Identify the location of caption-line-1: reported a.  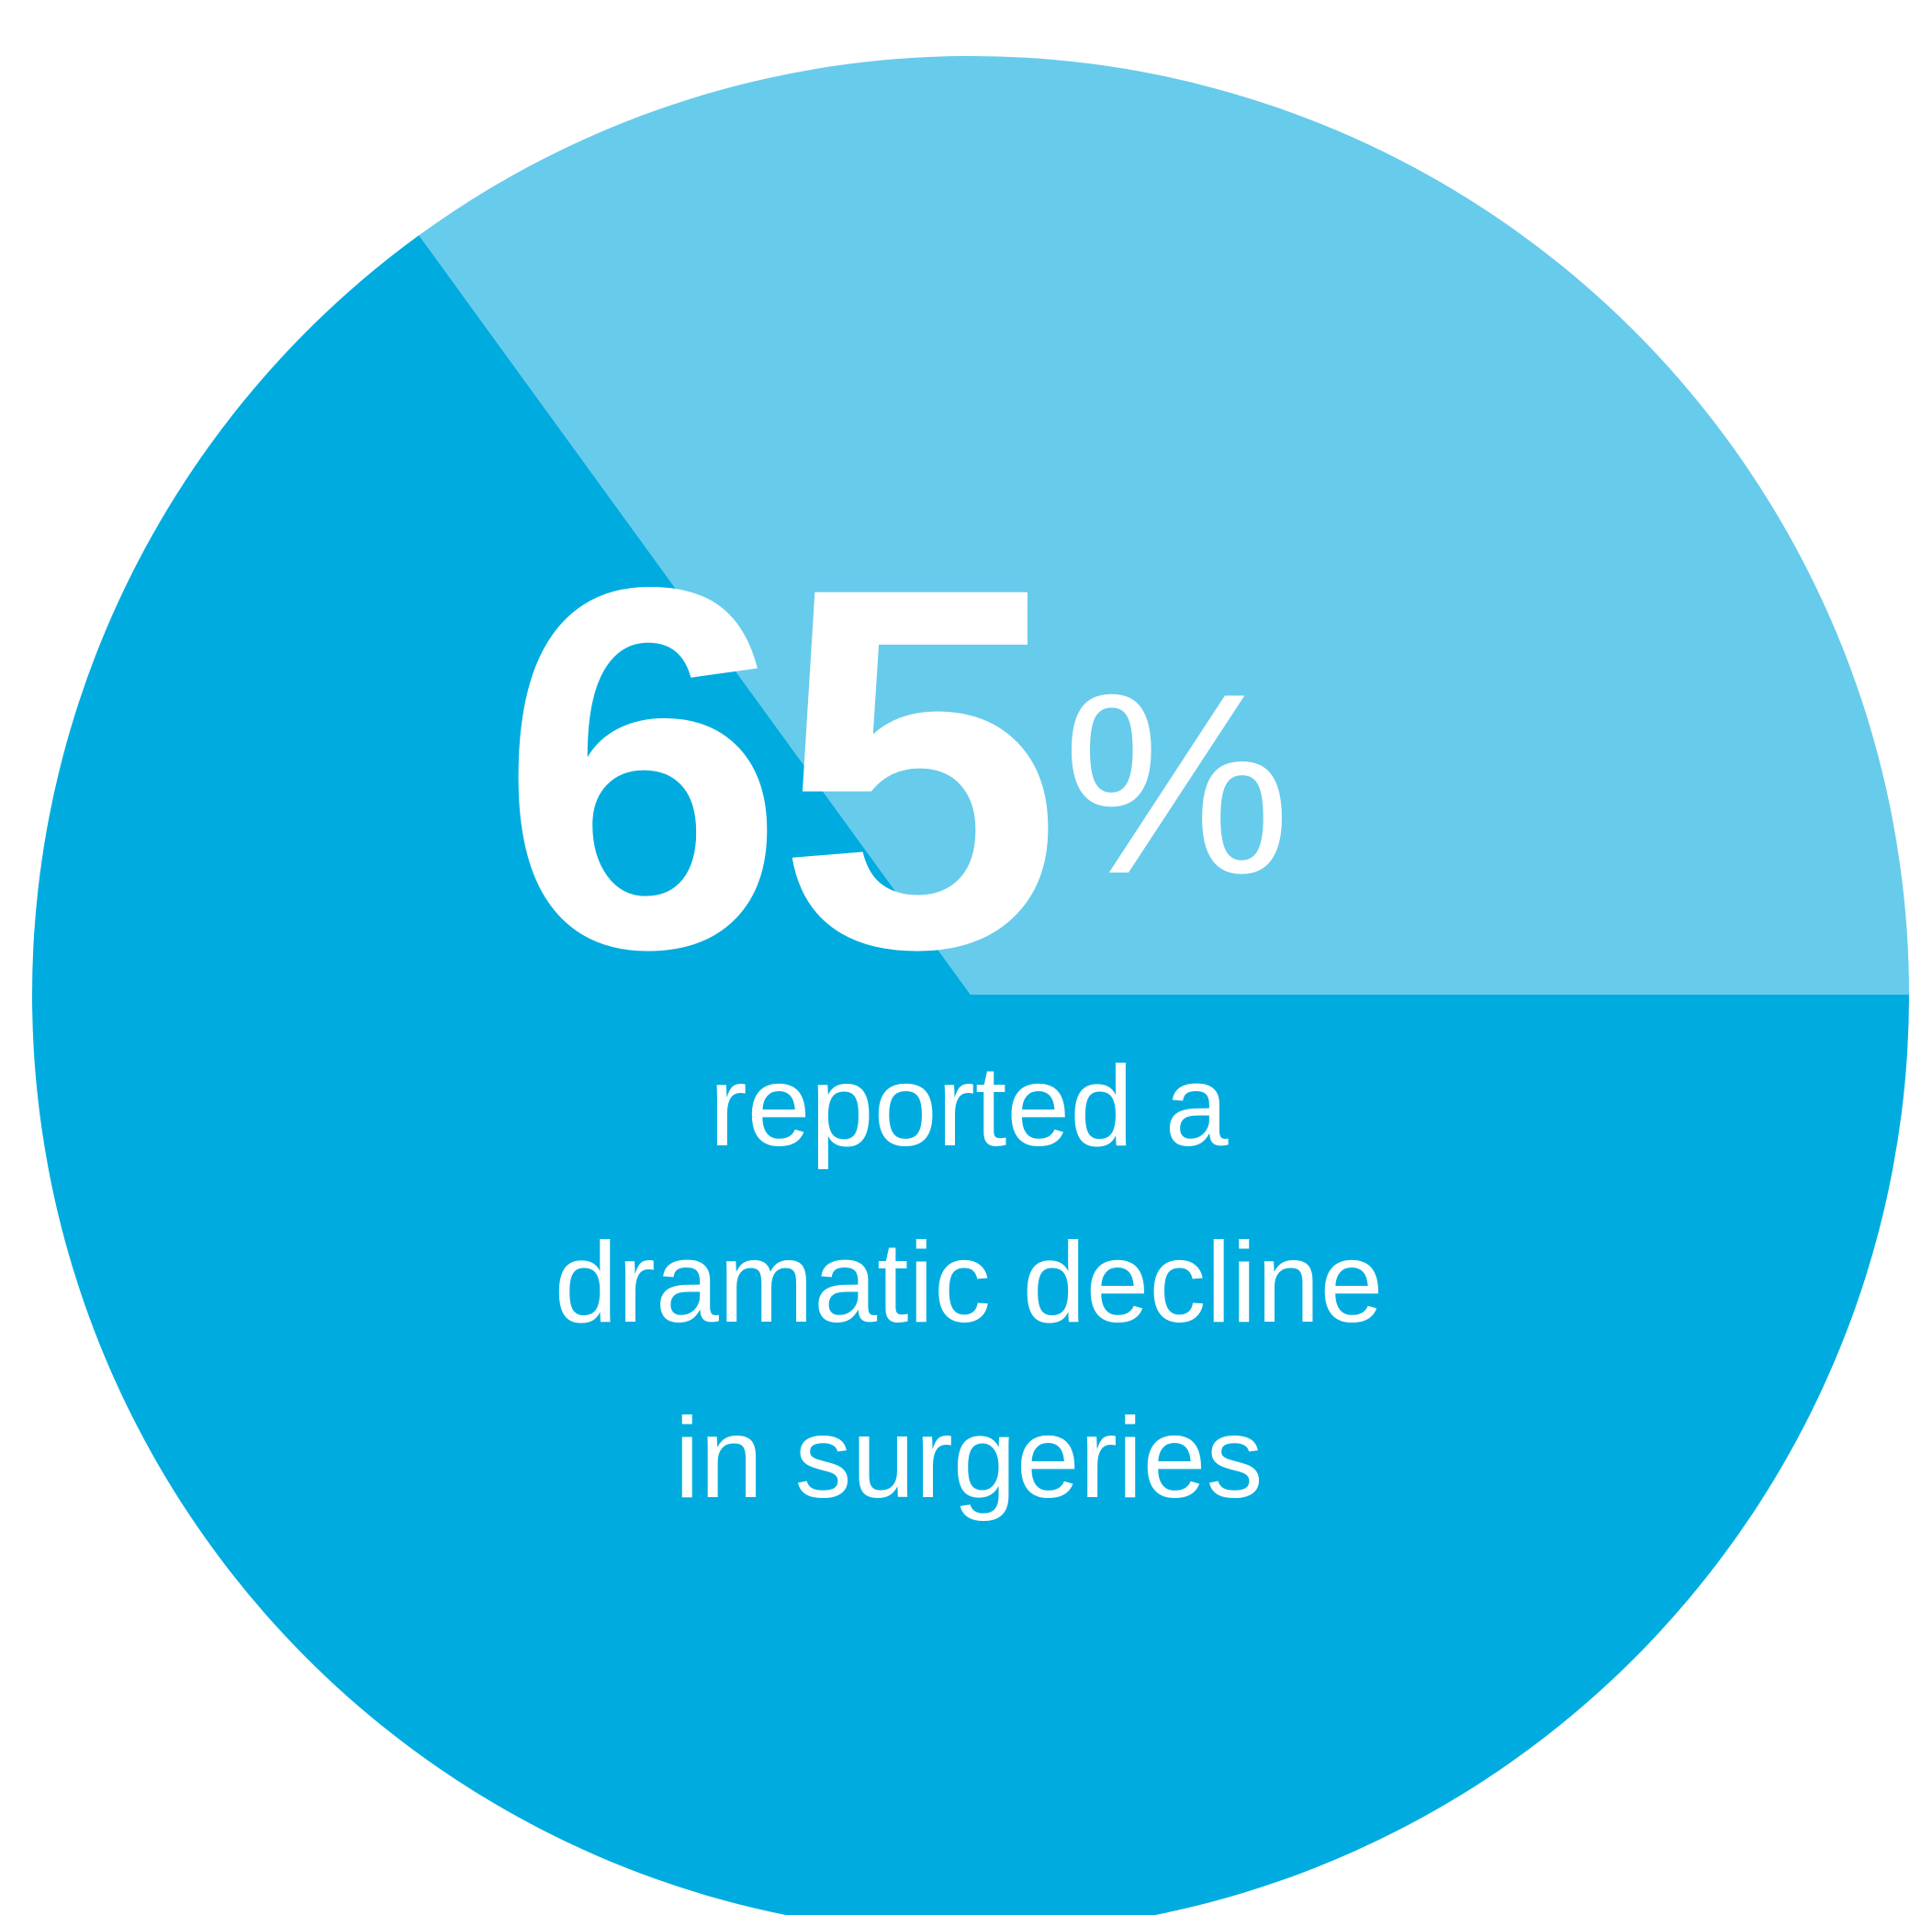
(968, 1106).